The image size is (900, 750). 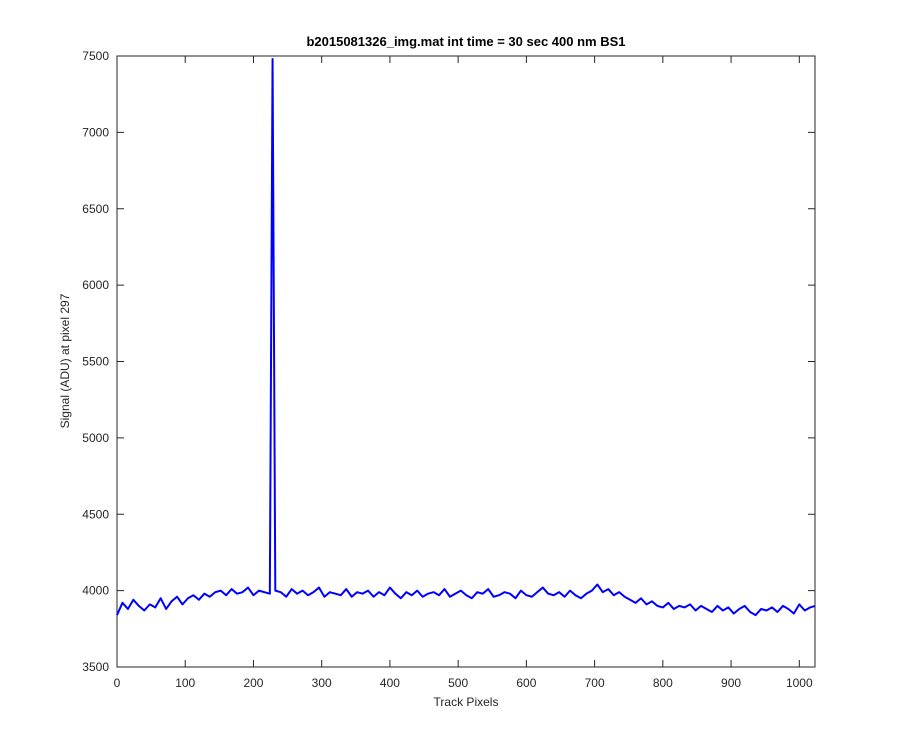 What do you see at coordinates (95, 285) in the screenshot?
I see `y-tick-label: 6000` at bounding box center [95, 285].